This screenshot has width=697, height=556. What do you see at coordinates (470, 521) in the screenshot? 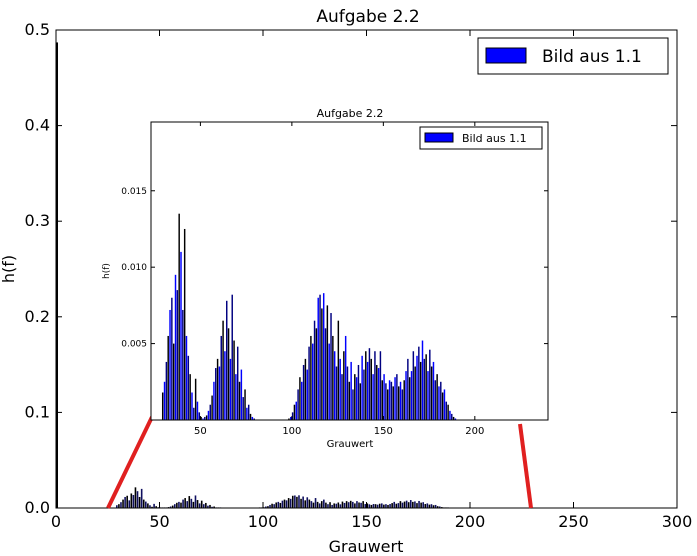
I see `main-x-tick-label: 200` at bounding box center [470, 521].